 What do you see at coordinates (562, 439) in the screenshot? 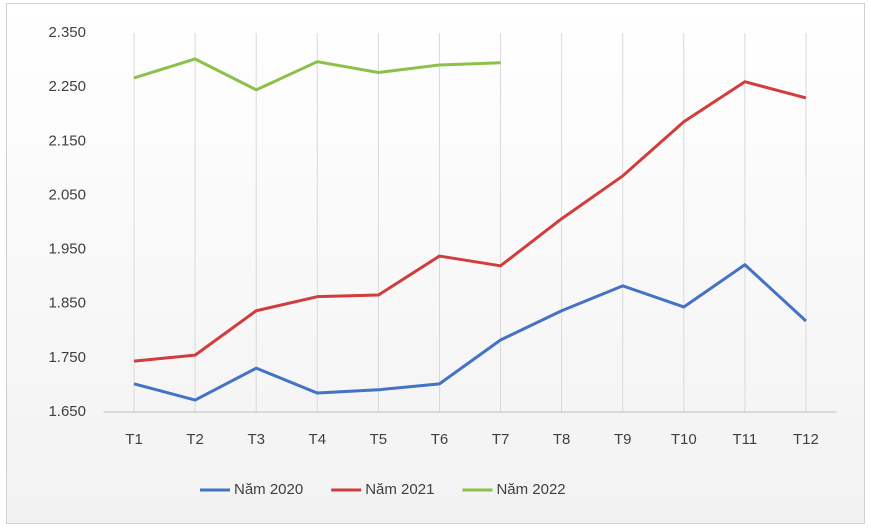
I see `x-tick-label: T8` at bounding box center [562, 439].